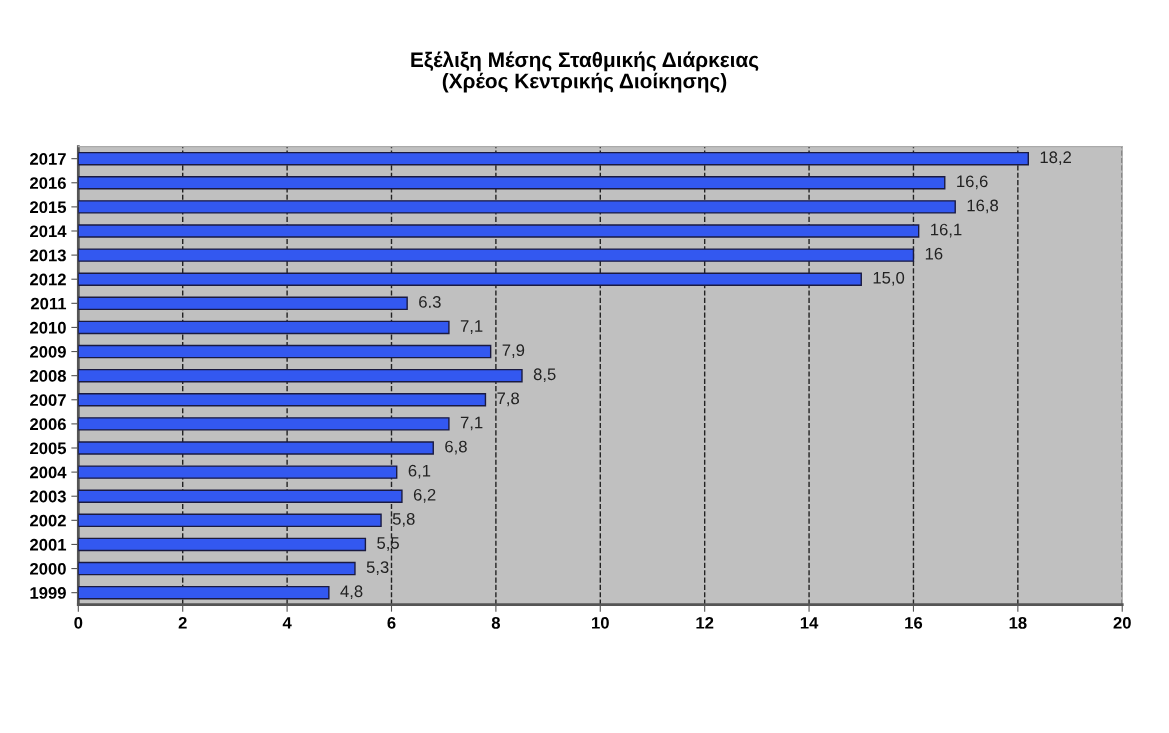 This screenshot has height=733, width=1169. Describe the element at coordinates (48, 327) in the screenshot. I see `y-tick-label: 2010` at that location.